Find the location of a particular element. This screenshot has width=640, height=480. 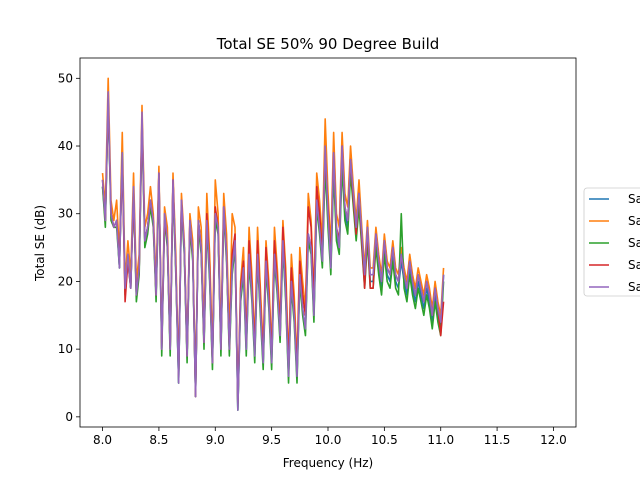

legend-box is located at coordinates (611, 242).